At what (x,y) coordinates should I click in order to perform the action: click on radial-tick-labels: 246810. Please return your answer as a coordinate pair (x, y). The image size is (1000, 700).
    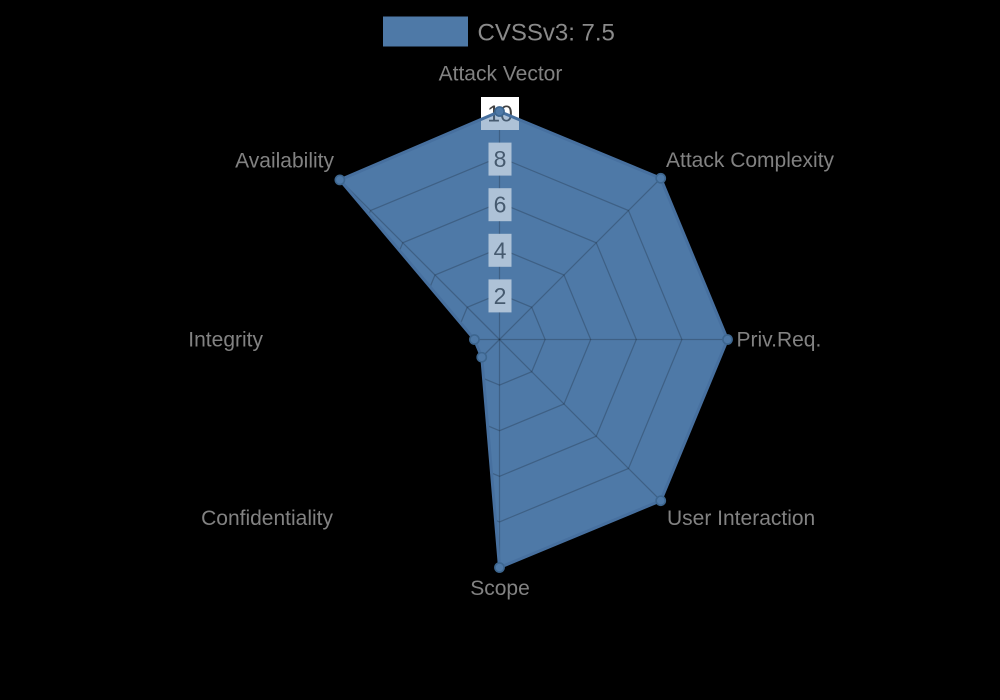
    Looking at the image, I should click on (500, 205).